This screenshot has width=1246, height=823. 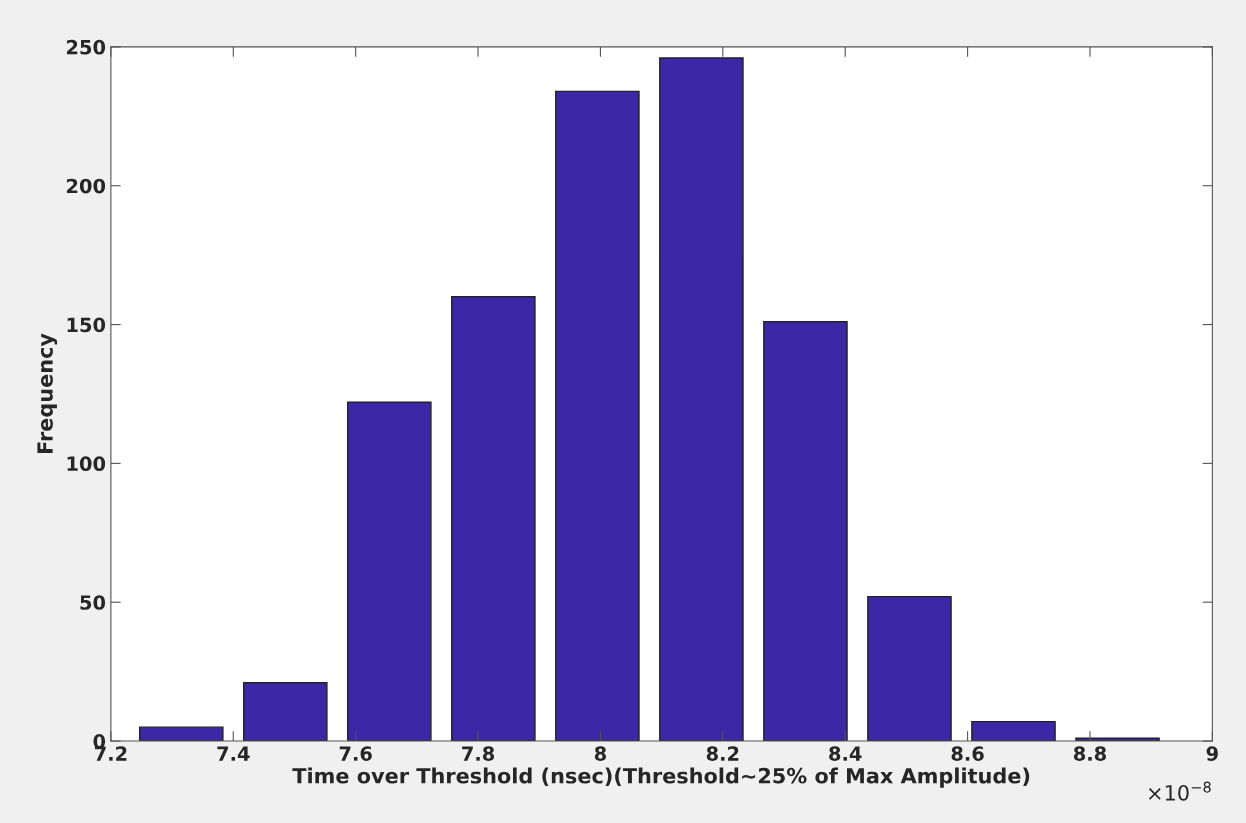 What do you see at coordinates (967, 753) in the screenshot?
I see `x-tick-label: 8.6` at bounding box center [967, 753].